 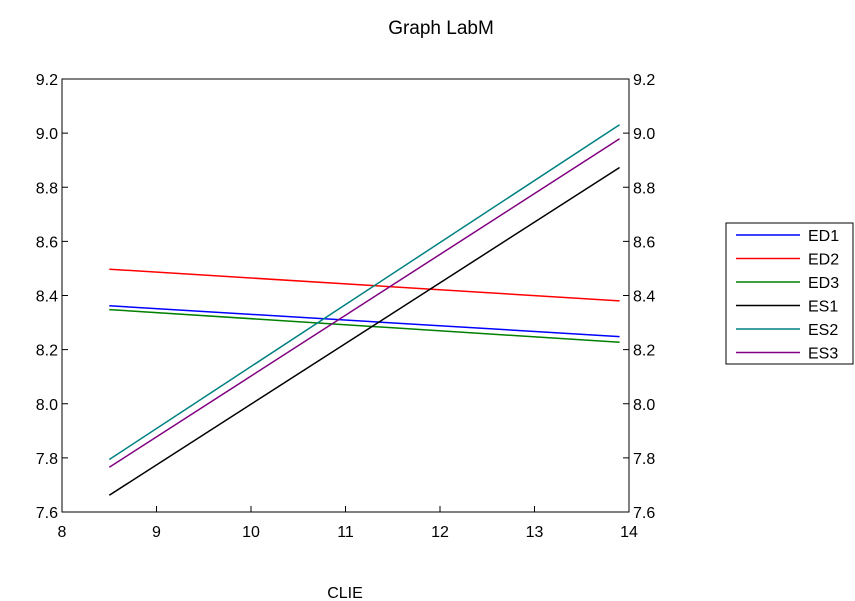 I want to click on series-line-ed3, so click(x=364, y=326).